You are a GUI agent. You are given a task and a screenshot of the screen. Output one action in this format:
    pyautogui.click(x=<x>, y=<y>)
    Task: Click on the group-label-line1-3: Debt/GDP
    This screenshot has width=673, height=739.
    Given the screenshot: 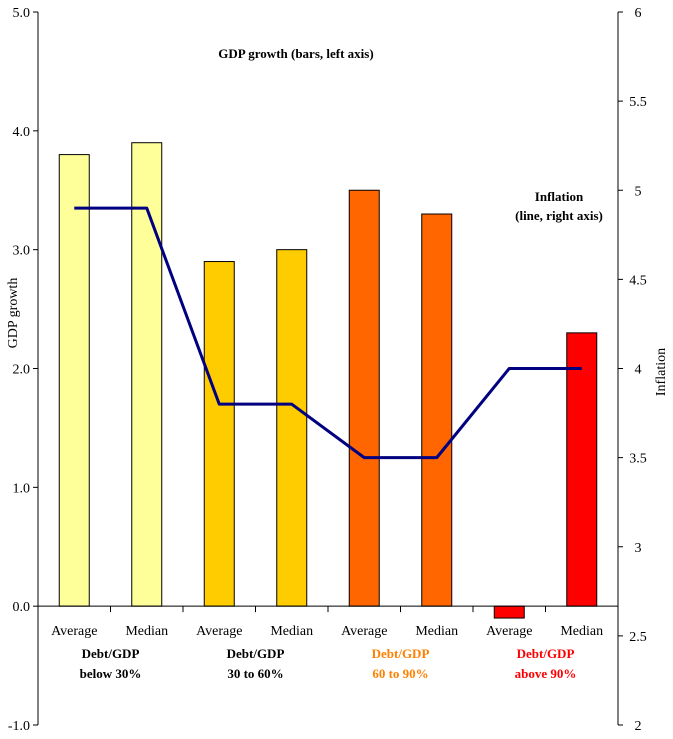 What is the action you would take?
    pyautogui.click(x=546, y=653)
    